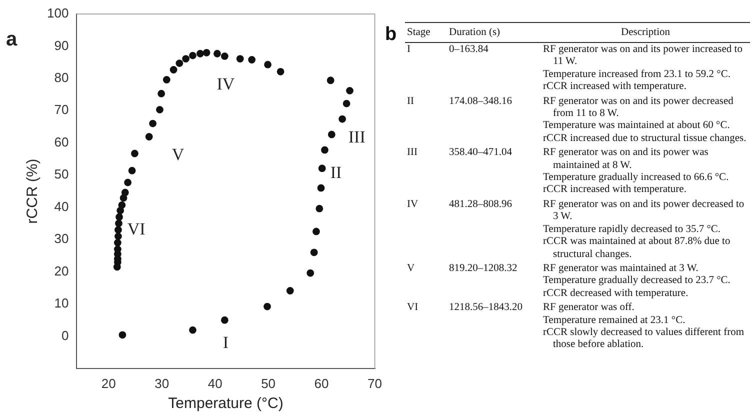  What do you see at coordinates (637, 281) in the screenshot?
I see `text: RF generator was maintained at 3 W. Temperature gradually decreased to 23.7 °C. rCCR decreased with temperature.` at bounding box center [637, 281].